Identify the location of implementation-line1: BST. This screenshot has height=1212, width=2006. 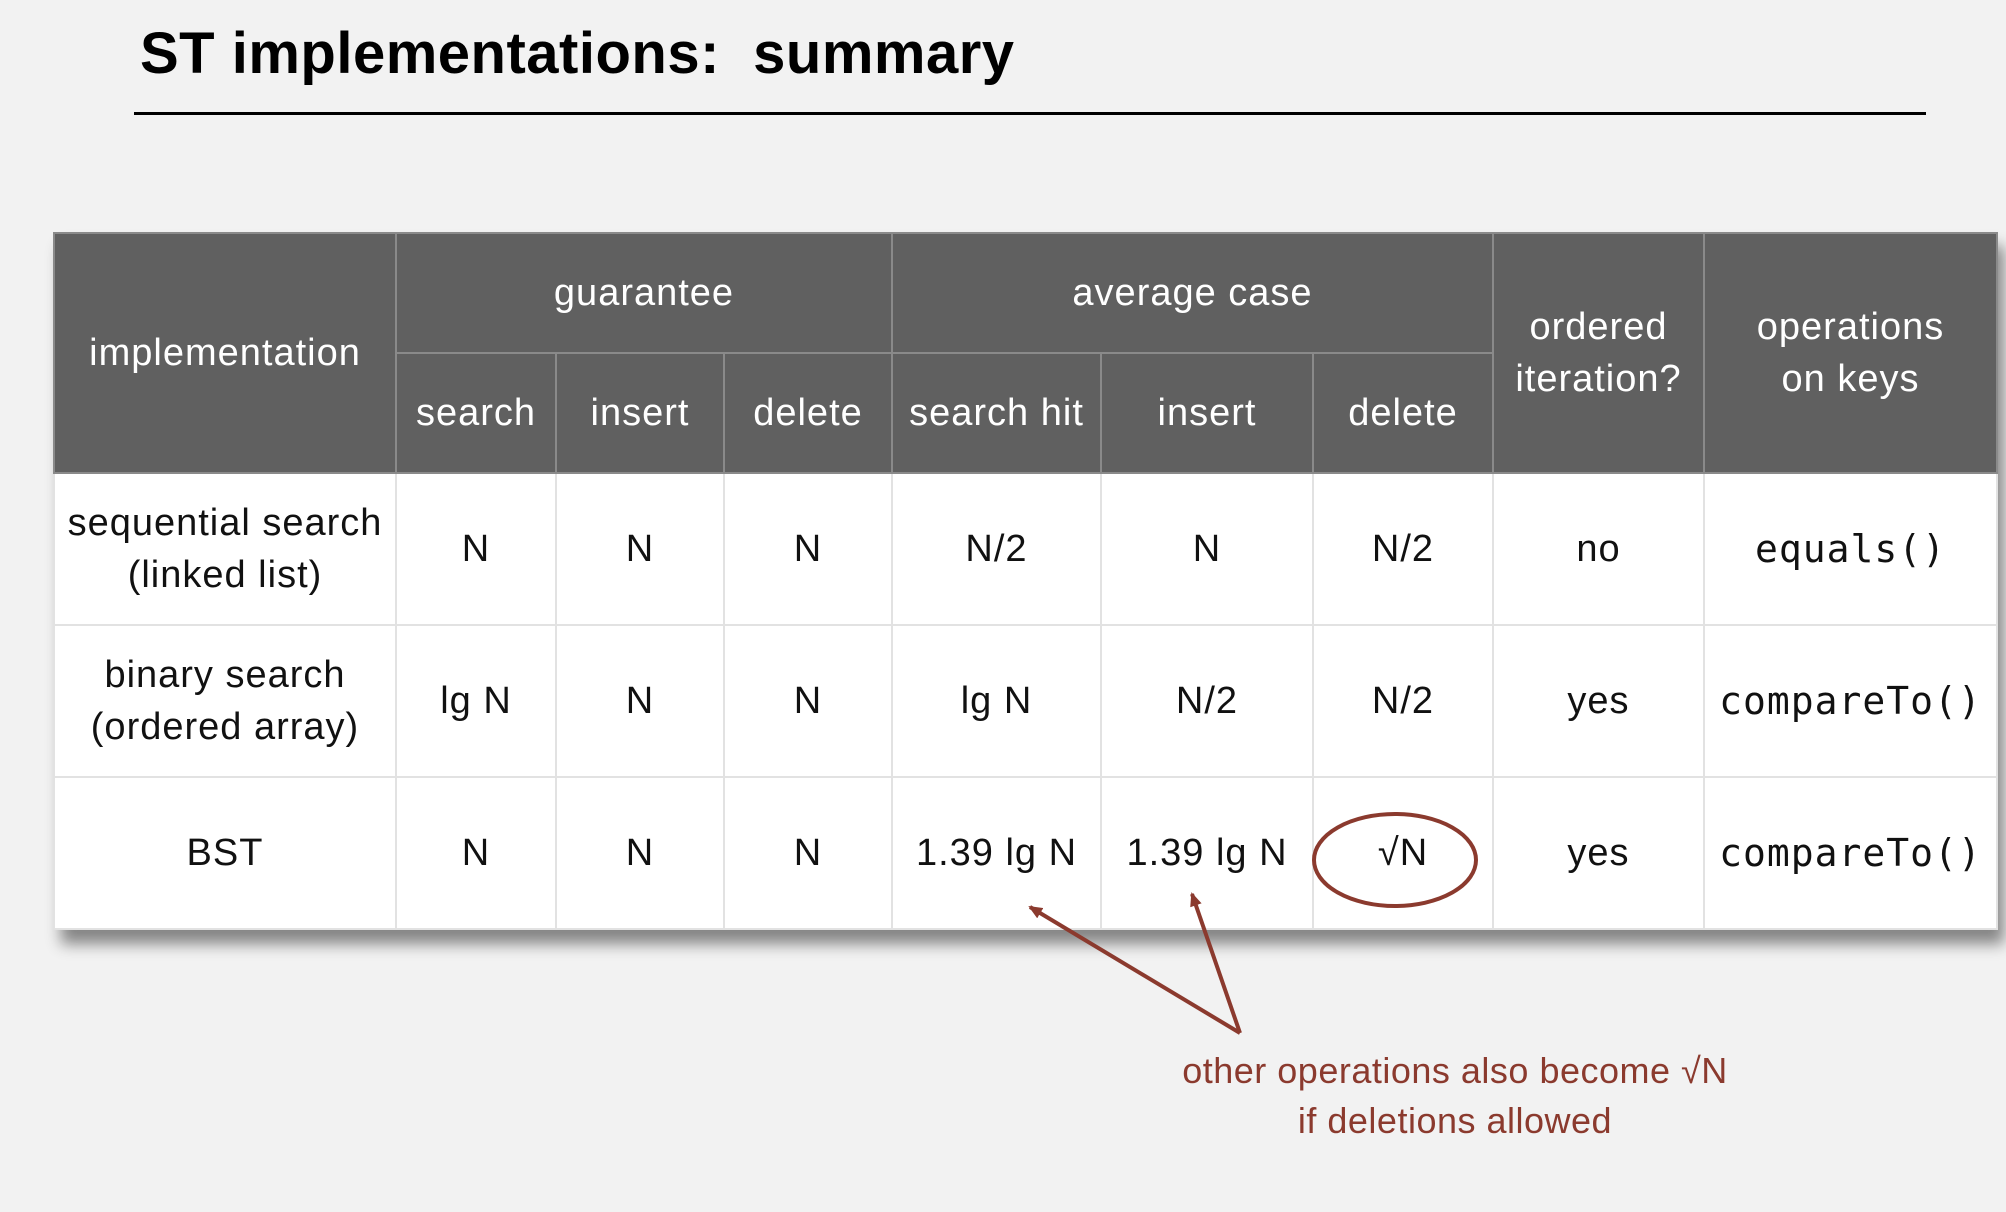
(225, 853).